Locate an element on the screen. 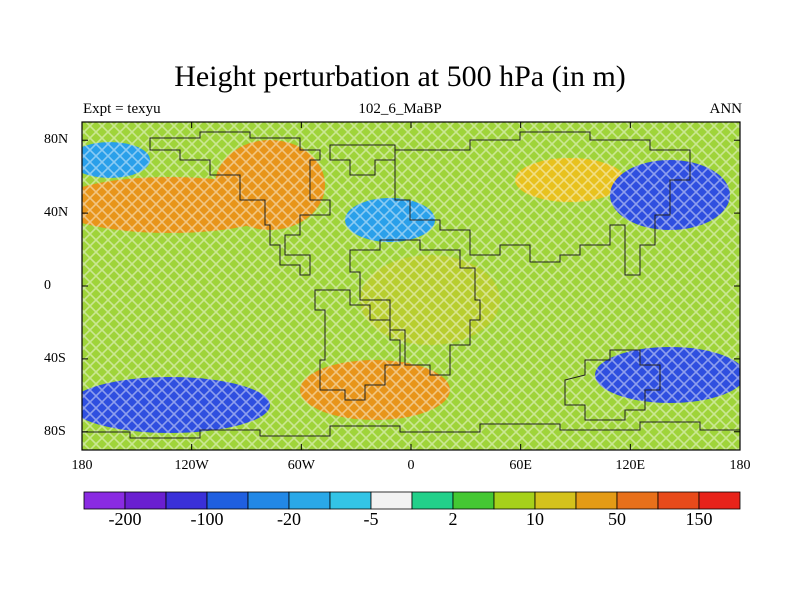  coastline-north-america is located at coordinates (240, 203).